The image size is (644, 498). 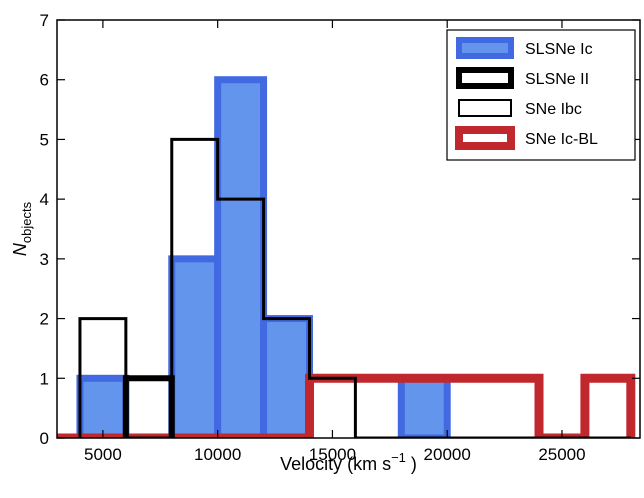 I want to click on y-axis-label: Nobjects, so click(x=22, y=228).